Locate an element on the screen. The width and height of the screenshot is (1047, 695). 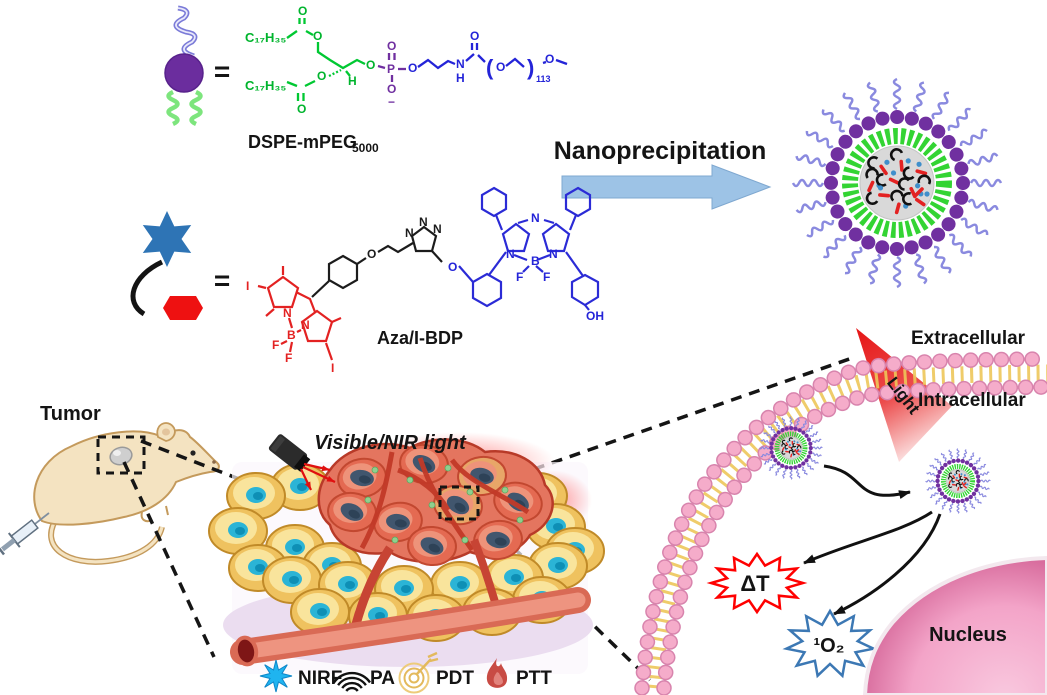
legend-label-pa: PA is located at coordinates (382, 678).